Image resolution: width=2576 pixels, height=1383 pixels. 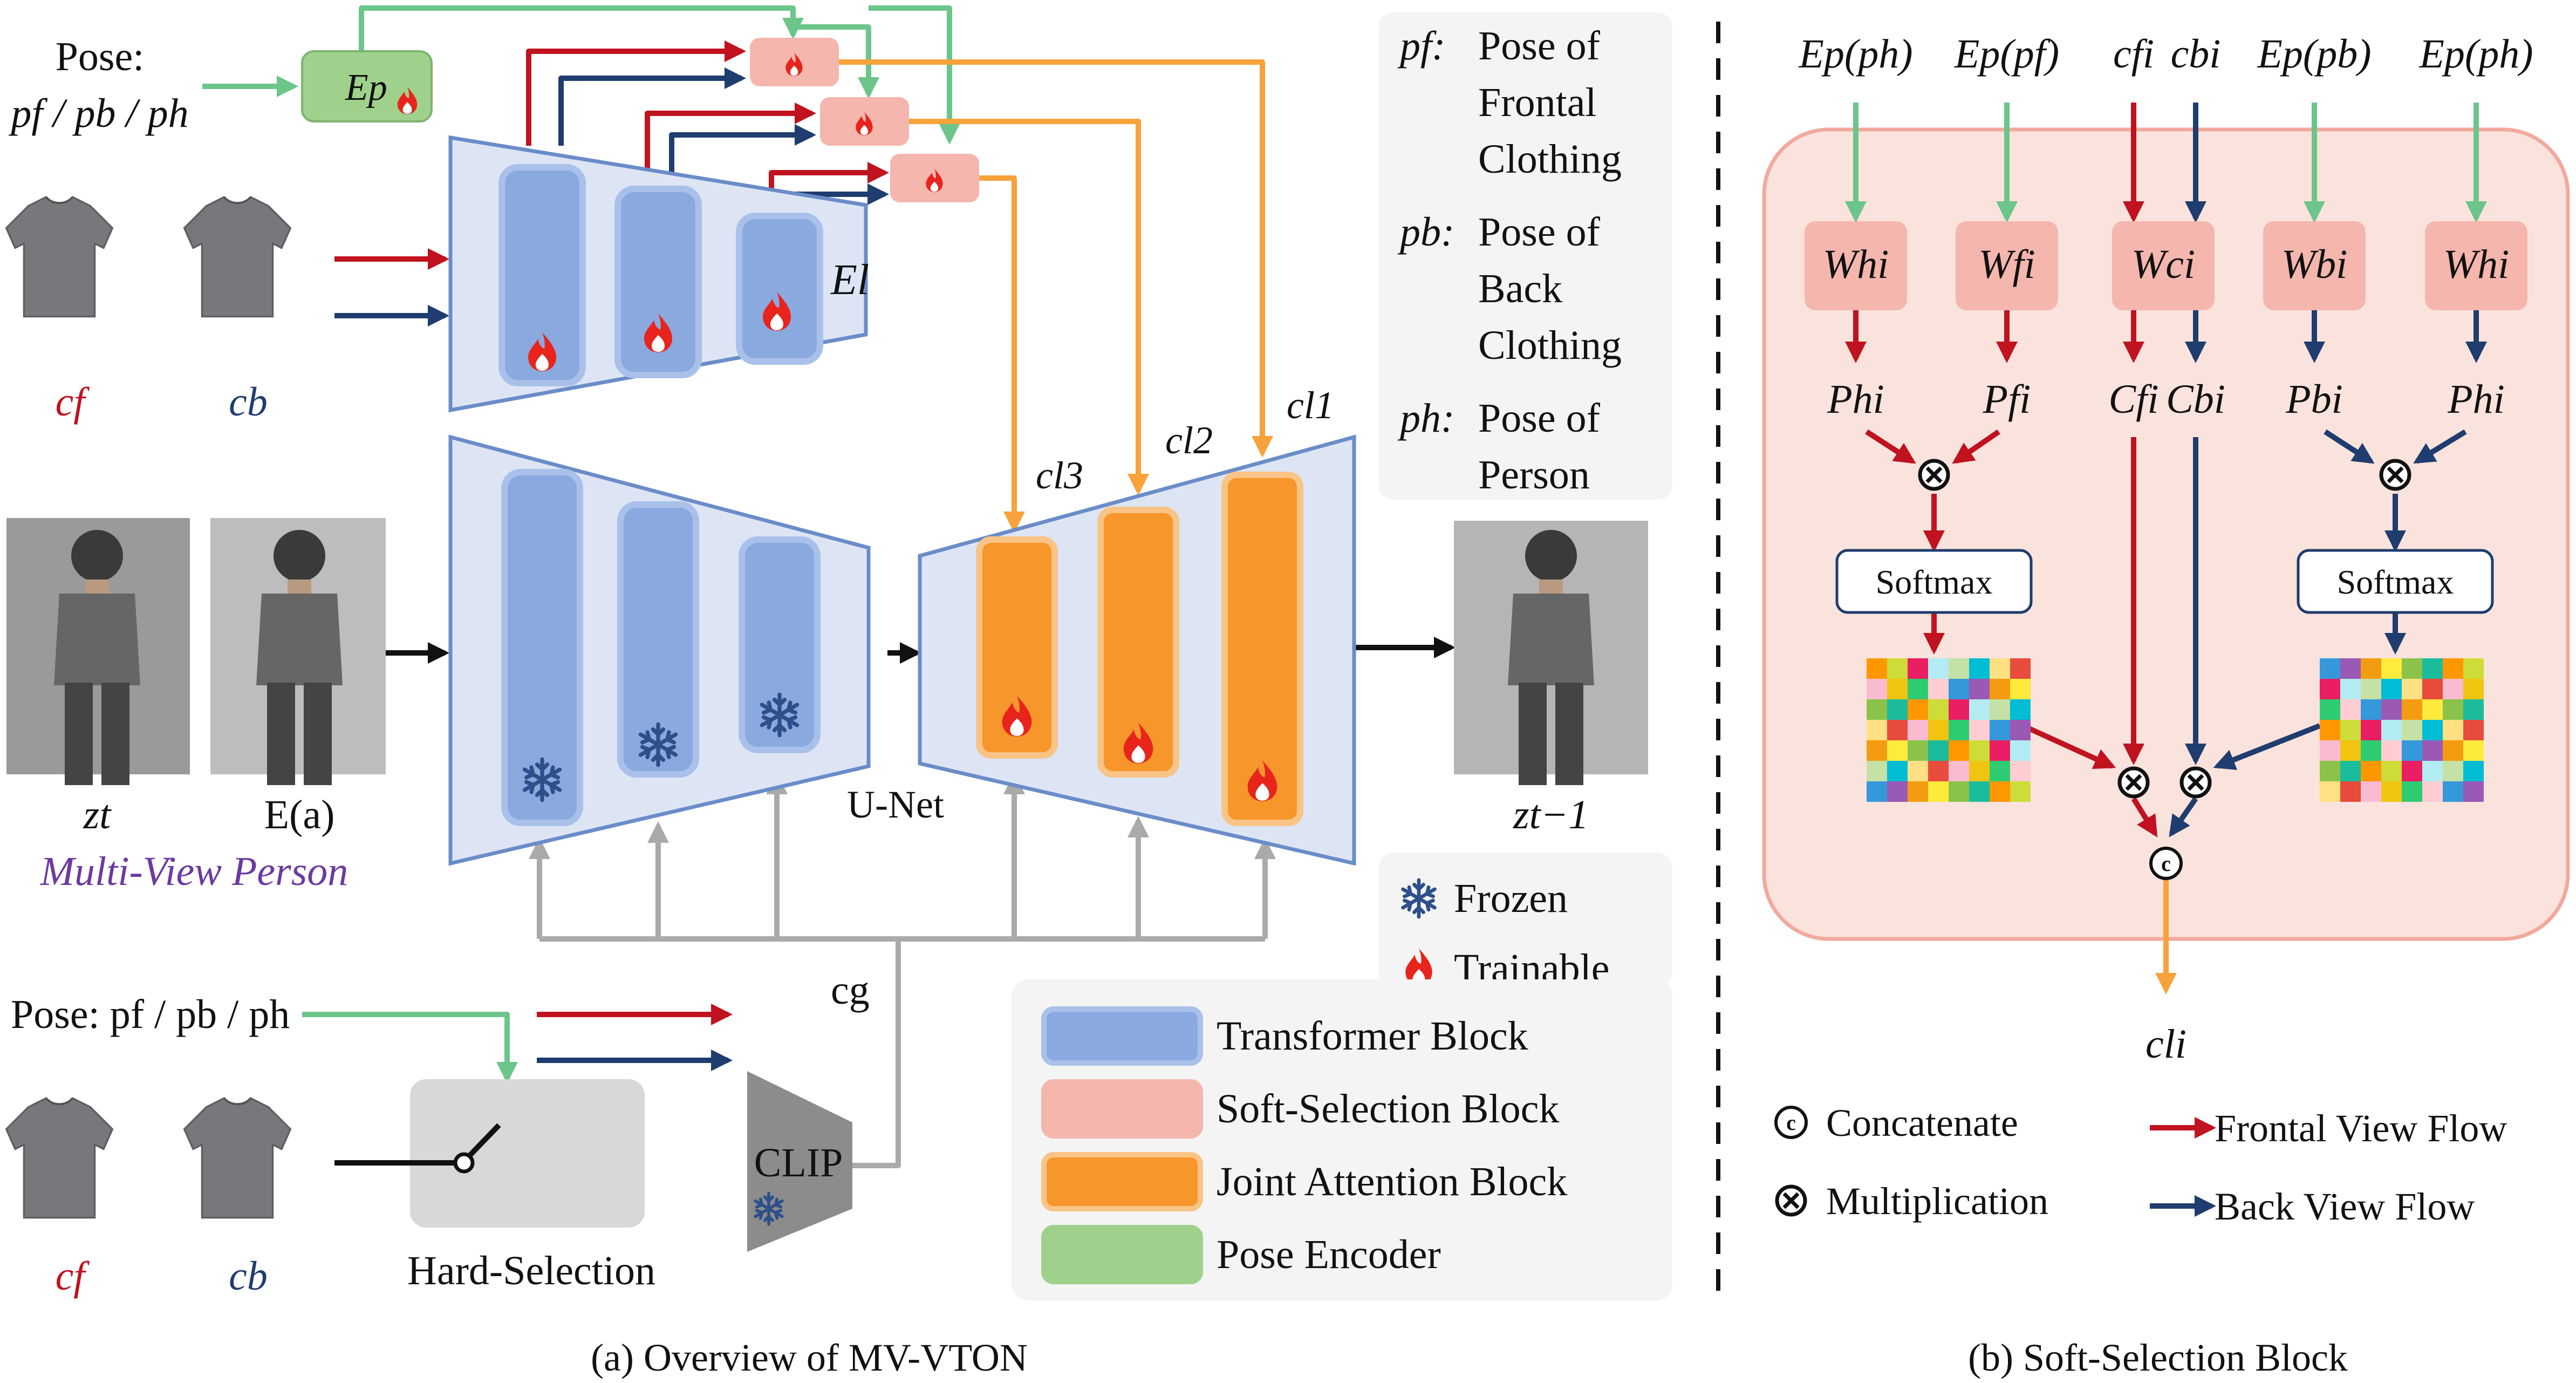 What do you see at coordinates (1922, 1123) in the screenshot?
I see `legend-concatenate: Concatenate` at bounding box center [1922, 1123].